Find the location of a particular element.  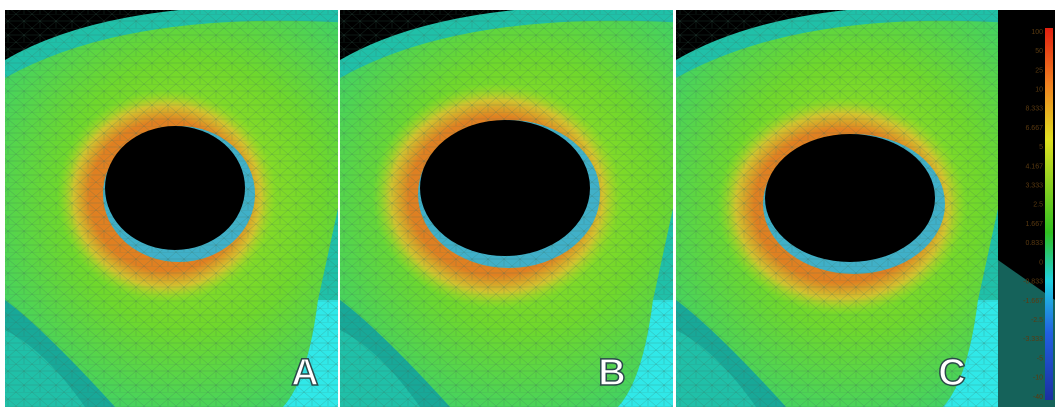

colorbar-label: -40 is located at coordinates (1038, 397).